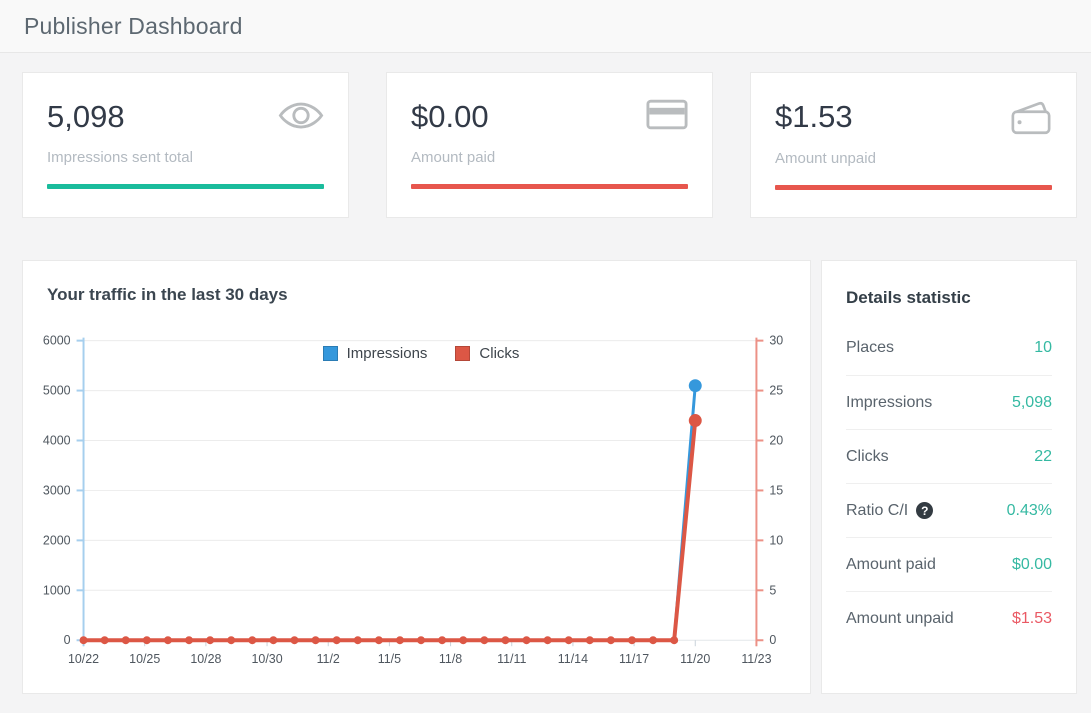 The width and height of the screenshot is (1091, 713). What do you see at coordinates (57, 490) in the screenshot?
I see `svg-text: 3000` at bounding box center [57, 490].